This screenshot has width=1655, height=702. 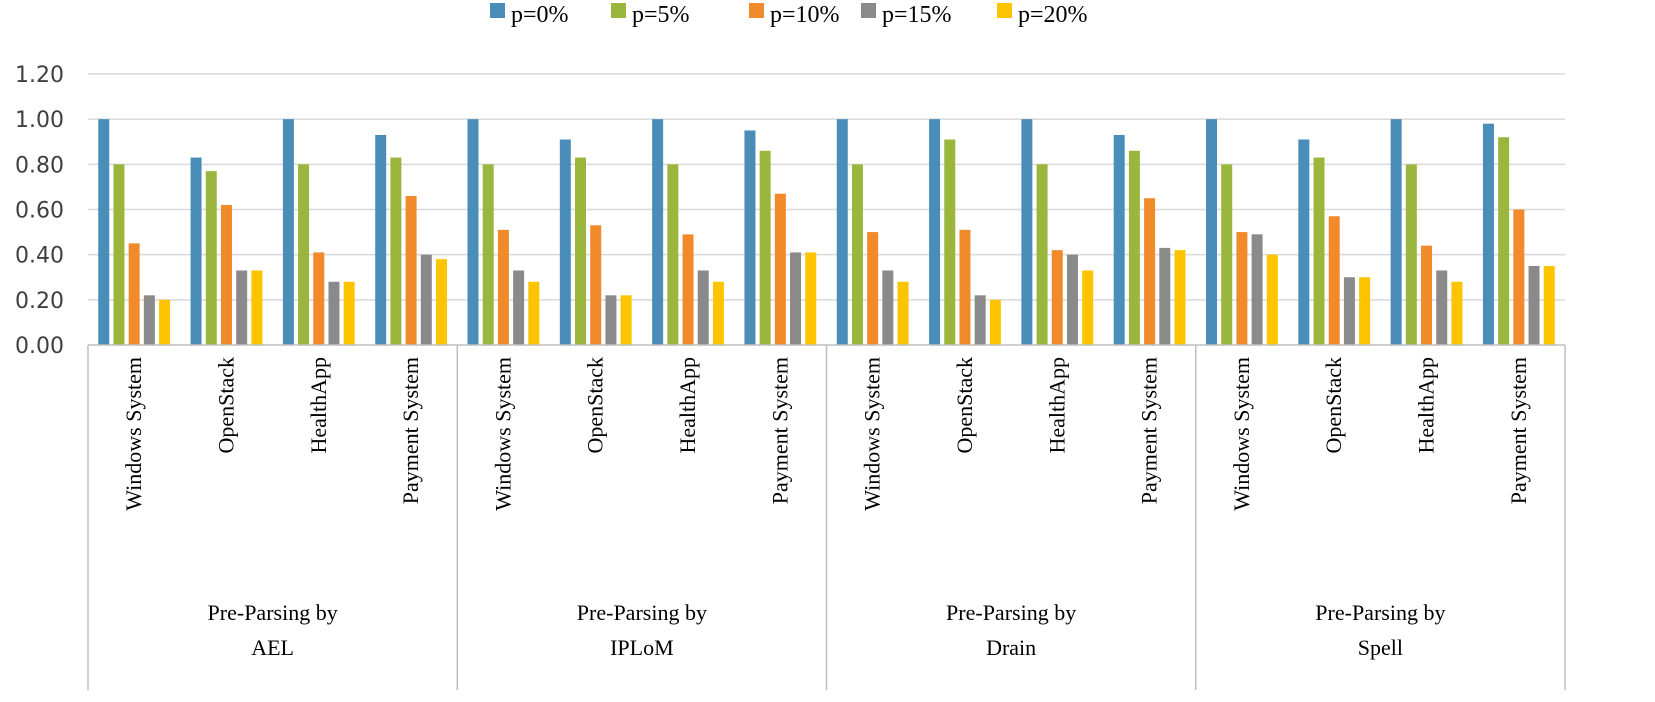 I want to click on legend-label: p=15%, so click(x=917, y=15).